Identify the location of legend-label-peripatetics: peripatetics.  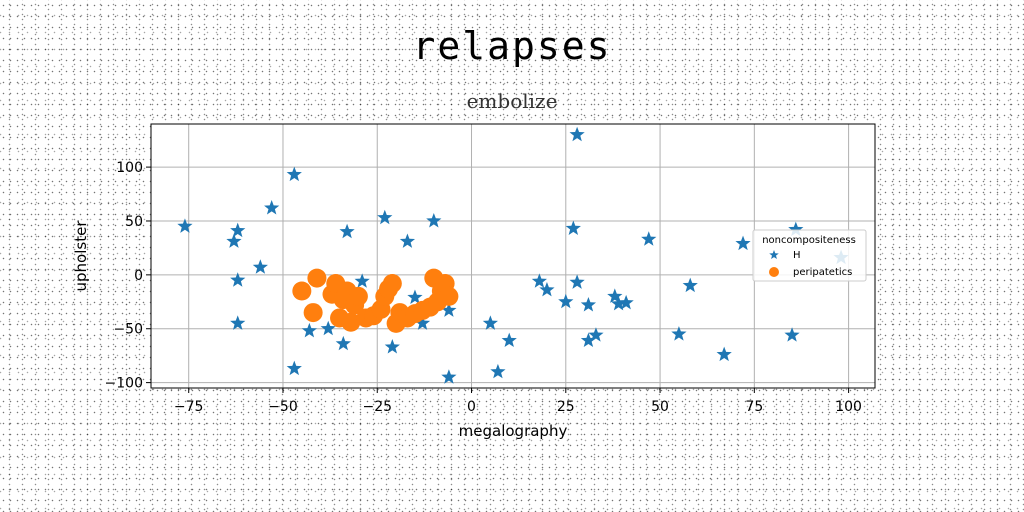
(822, 272).